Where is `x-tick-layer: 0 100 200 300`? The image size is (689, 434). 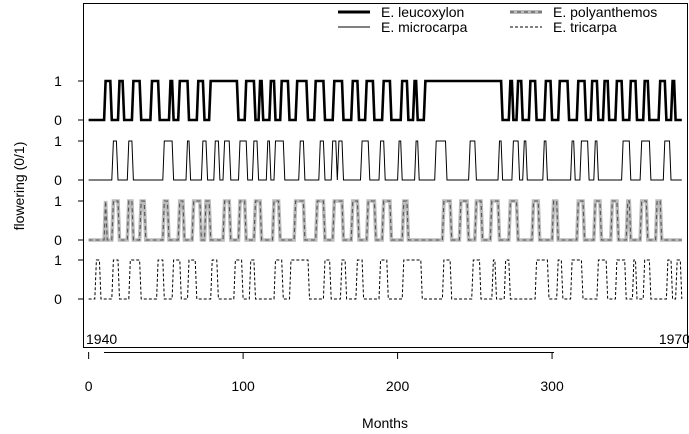
x-tick-layer: 0 100 200 300 is located at coordinates (324, 373).